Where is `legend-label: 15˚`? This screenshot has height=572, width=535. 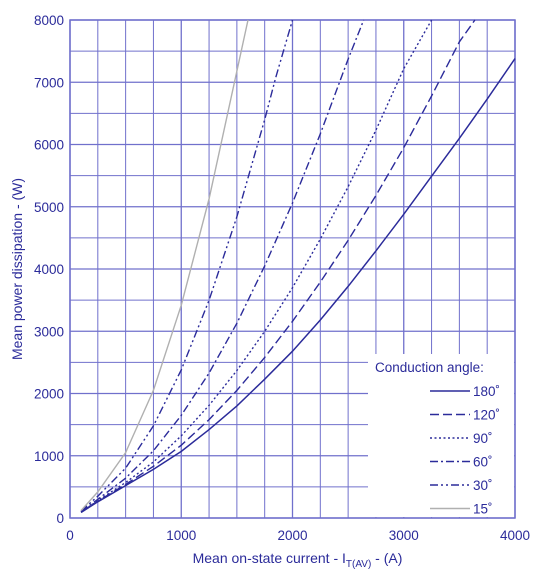
legend-label: 15˚ is located at coordinates (483, 509).